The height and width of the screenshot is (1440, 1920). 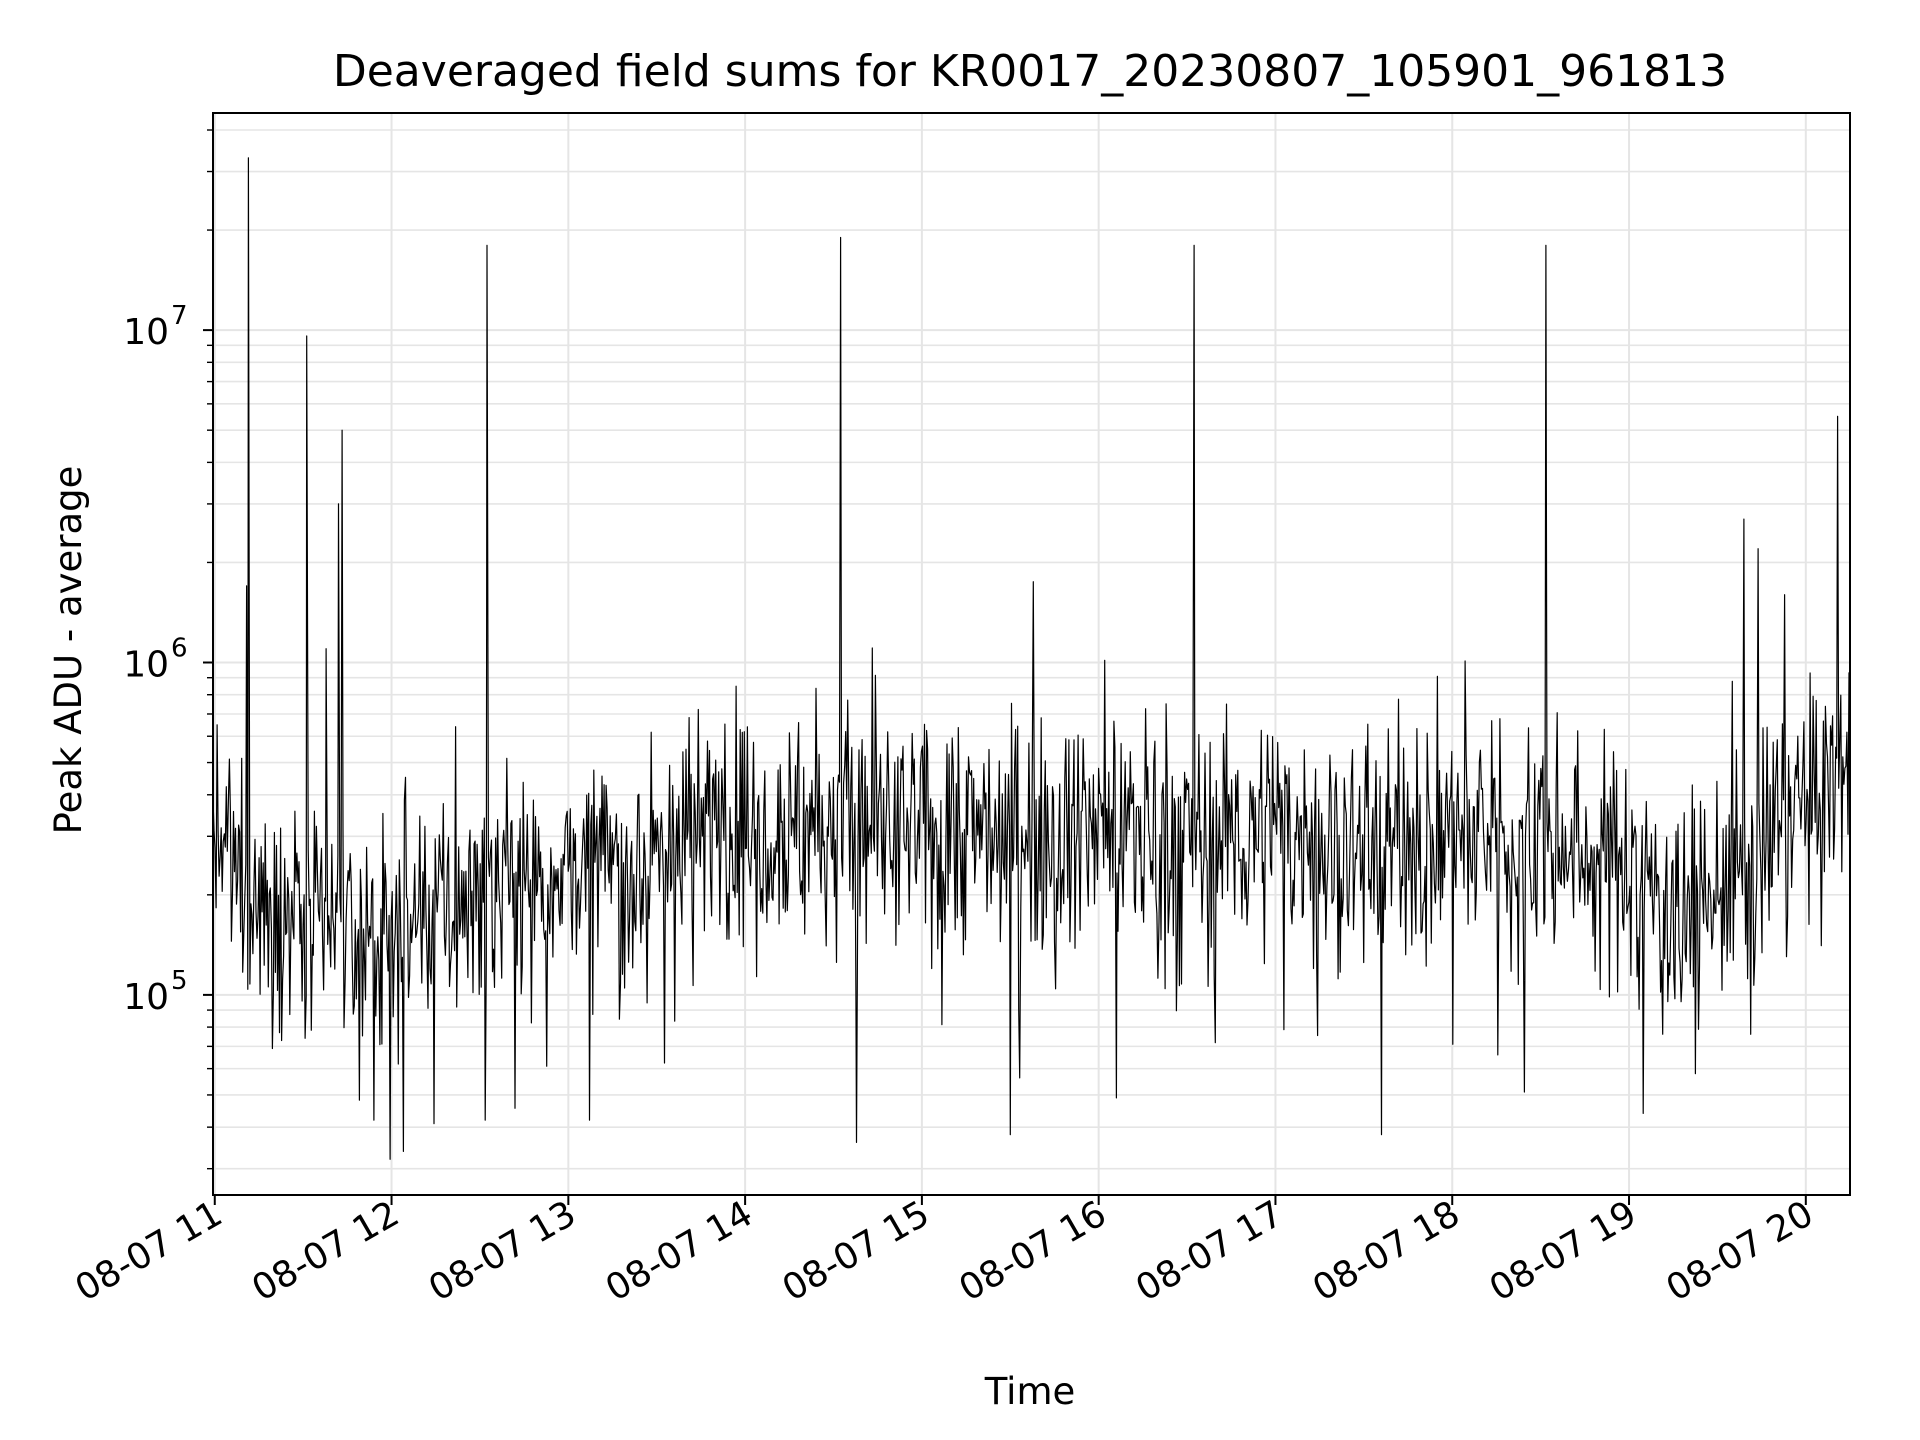 I want to click on y-axis-label: Peak ADU - average, so click(x=68, y=650).